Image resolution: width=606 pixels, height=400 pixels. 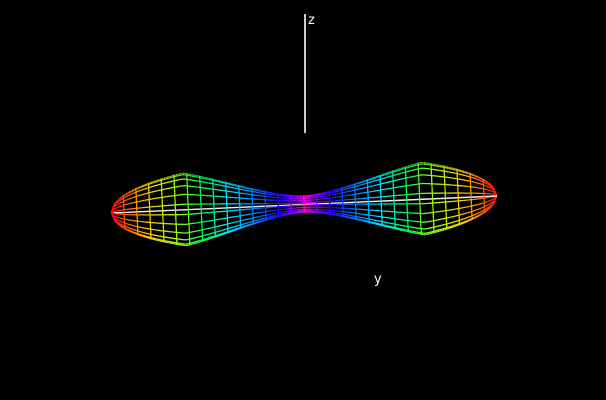 I want to click on axis-label-z: z, so click(x=311, y=20).